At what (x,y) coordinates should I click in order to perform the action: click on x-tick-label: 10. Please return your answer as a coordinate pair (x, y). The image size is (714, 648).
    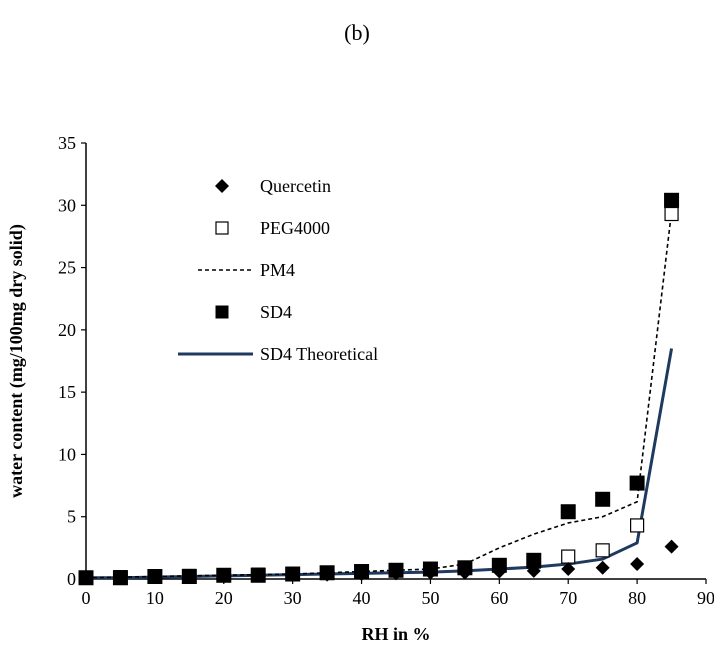
    Looking at the image, I should click on (155, 598).